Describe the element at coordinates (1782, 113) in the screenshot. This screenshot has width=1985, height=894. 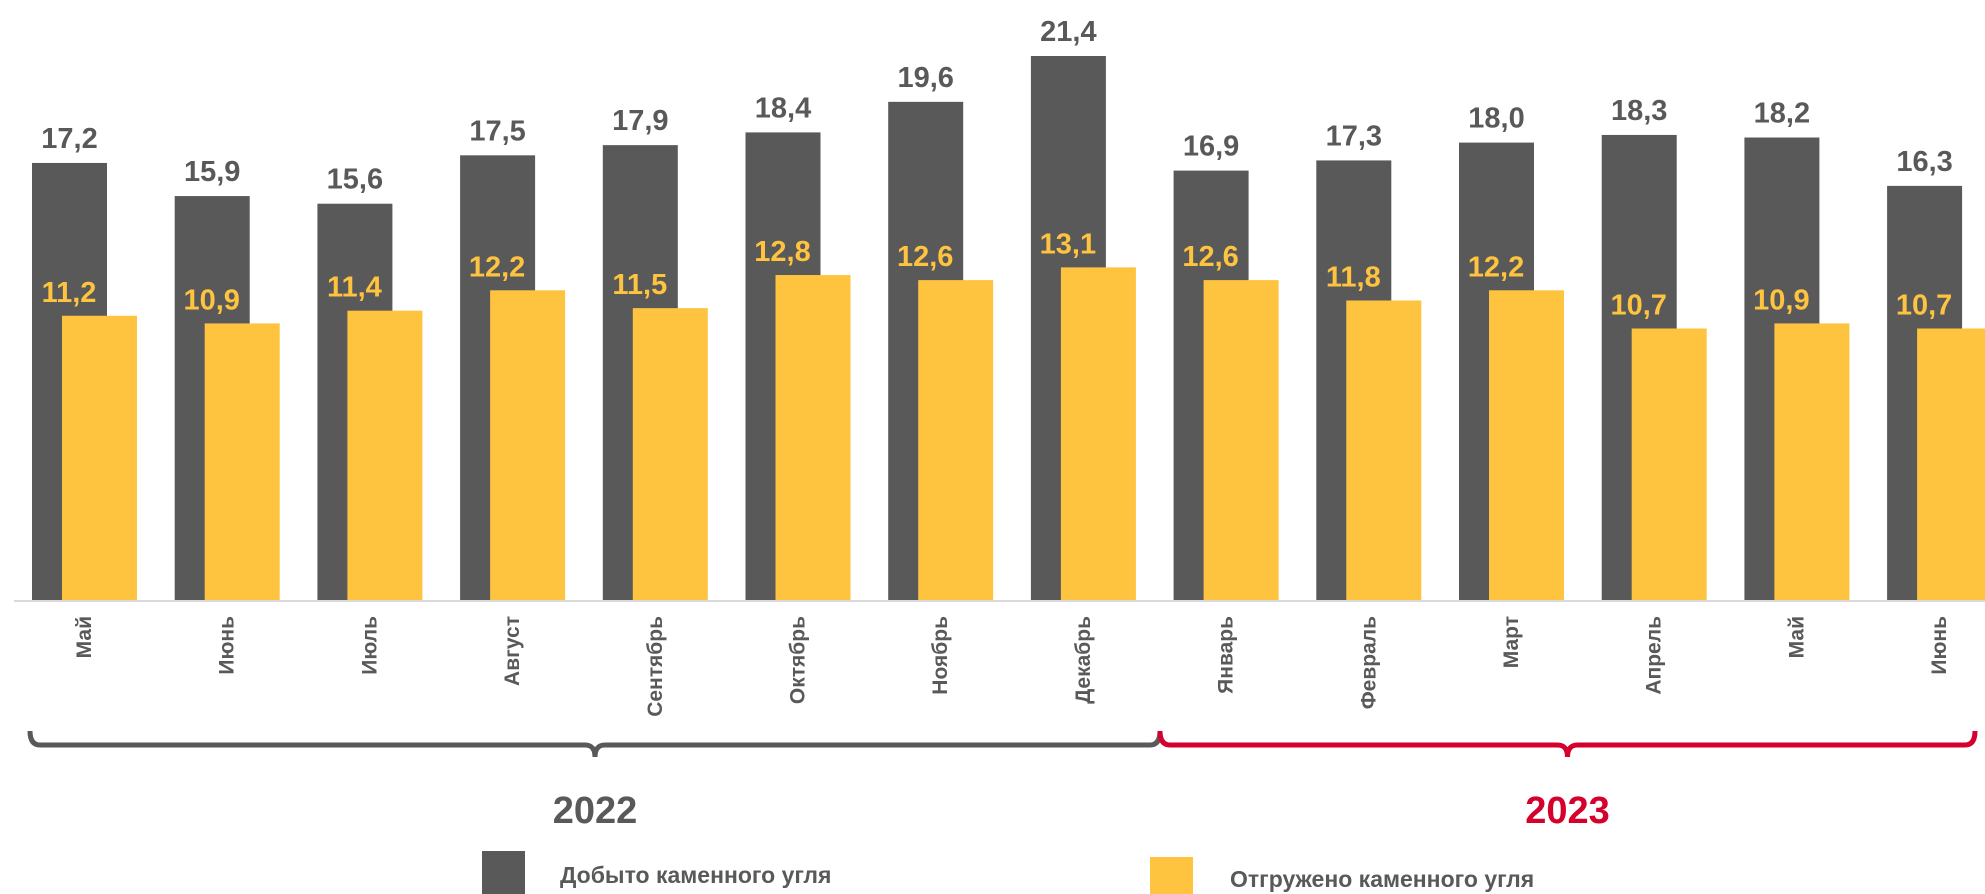
I see `value-label-mined-12: 18,2` at that location.